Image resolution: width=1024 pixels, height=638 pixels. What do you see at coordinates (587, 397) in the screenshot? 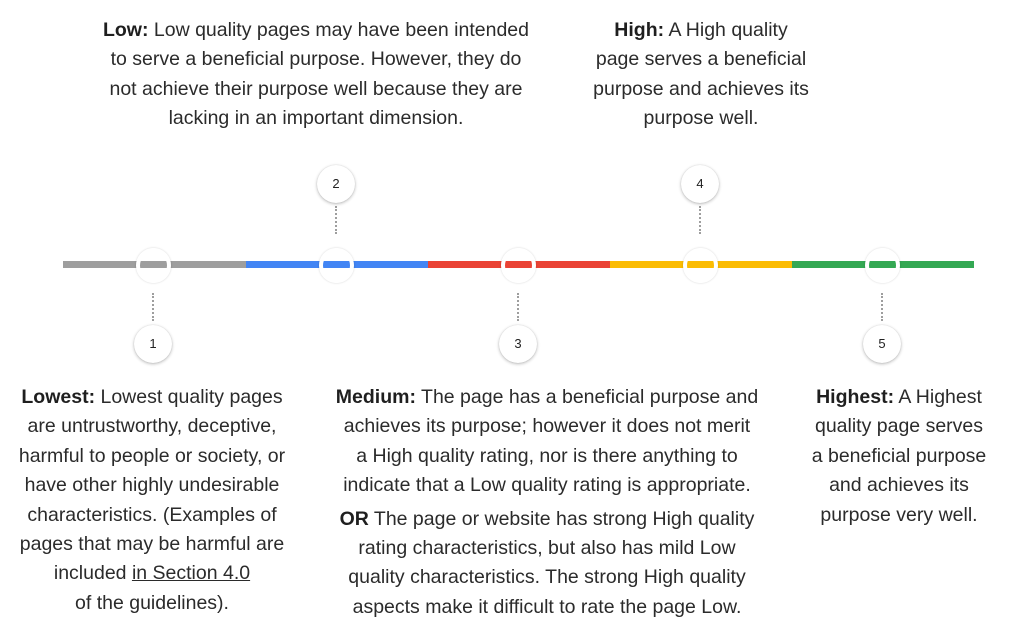
I see `medium-line: The page has a beneficial purpose and` at bounding box center [587, 397].